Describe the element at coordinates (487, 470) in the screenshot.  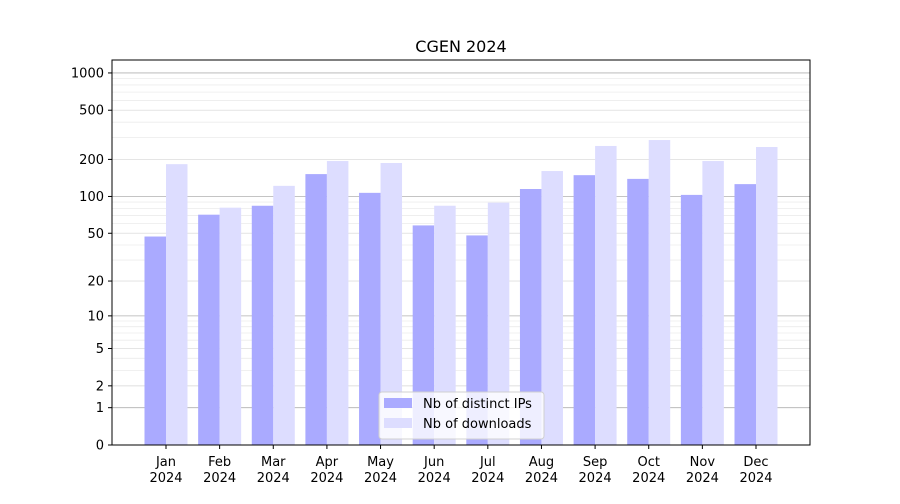
I see `x-tick-label: Jul 2024` at that location.